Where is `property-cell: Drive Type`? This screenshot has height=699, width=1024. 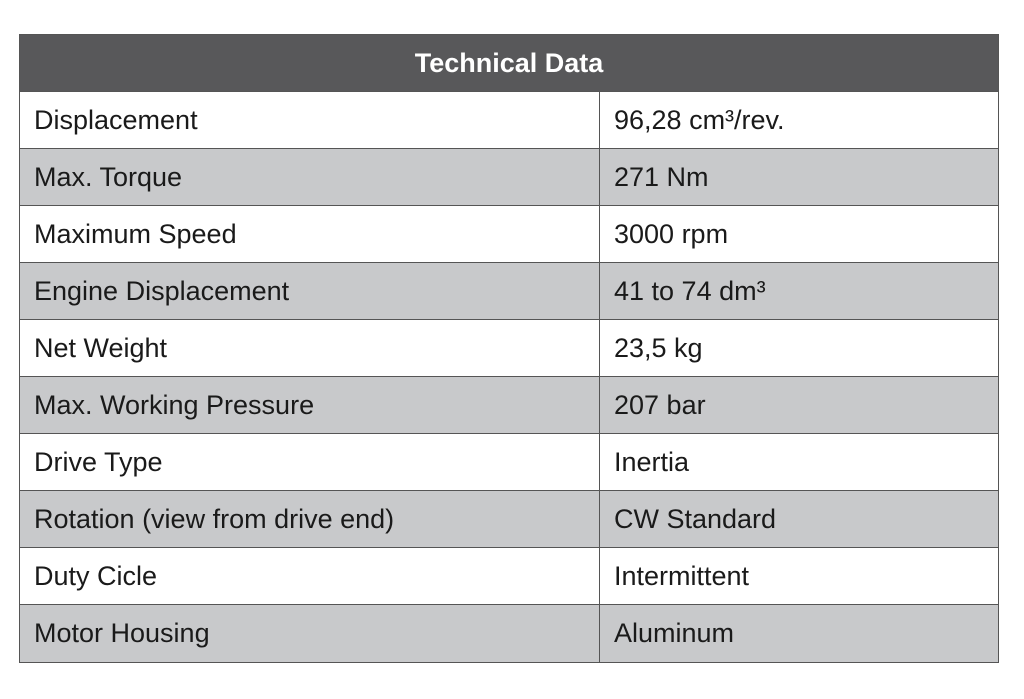 property-cell: Drive Type is located at coordinates (310, 462).